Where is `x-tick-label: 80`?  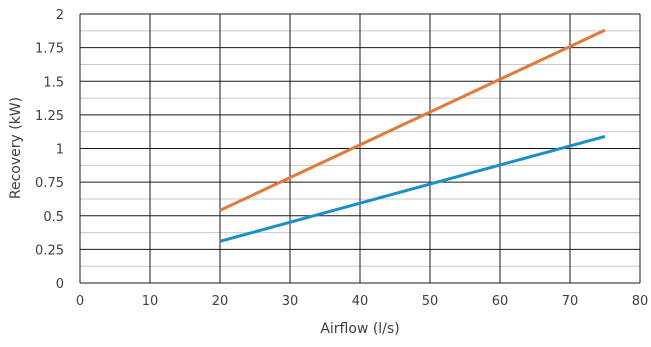
x-tick-label: 80 is located at coordinates (640, 301).